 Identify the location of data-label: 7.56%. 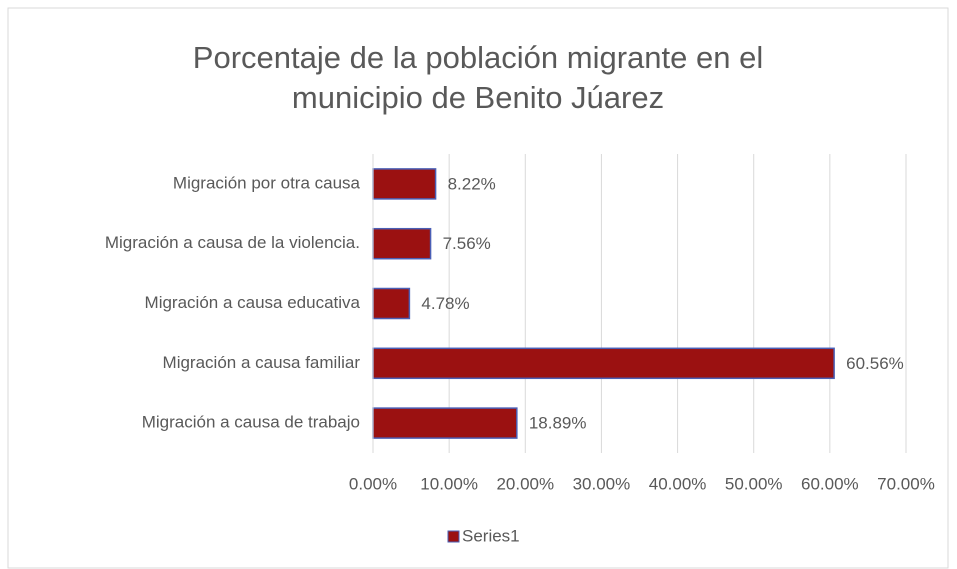
(467, 243).